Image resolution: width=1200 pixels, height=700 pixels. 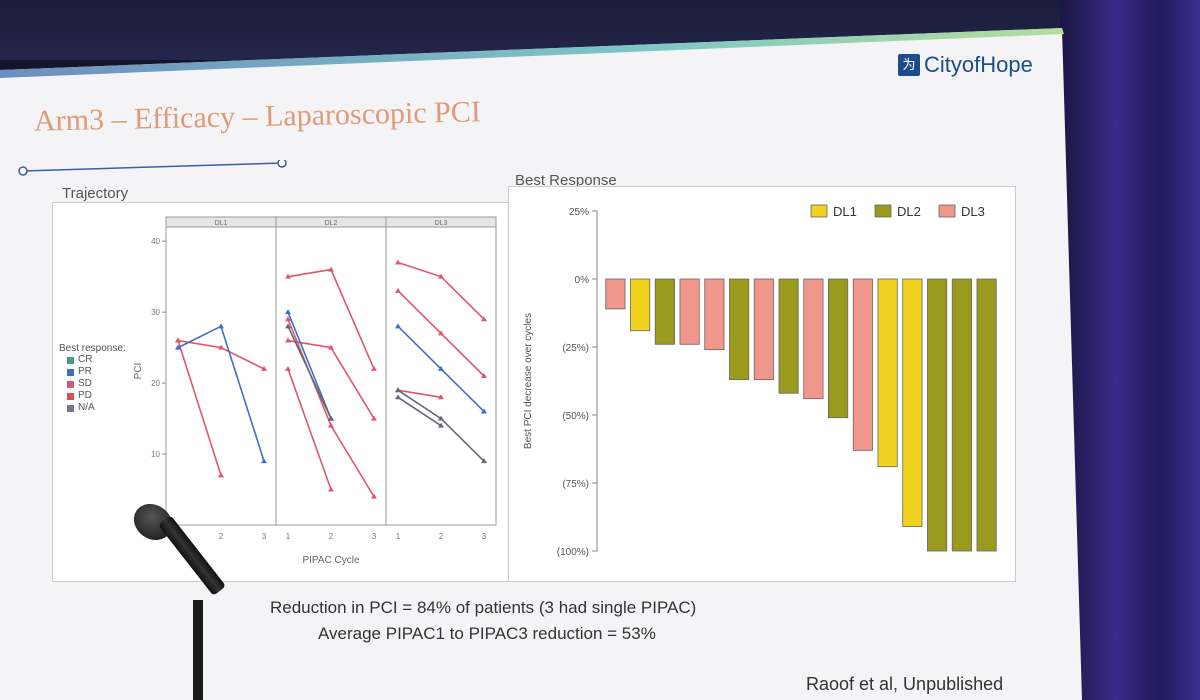 What do you see at coordinates (155, 383) in the screenshot?
I see `y-tick-label: 20` at bounding box center [155, 383].